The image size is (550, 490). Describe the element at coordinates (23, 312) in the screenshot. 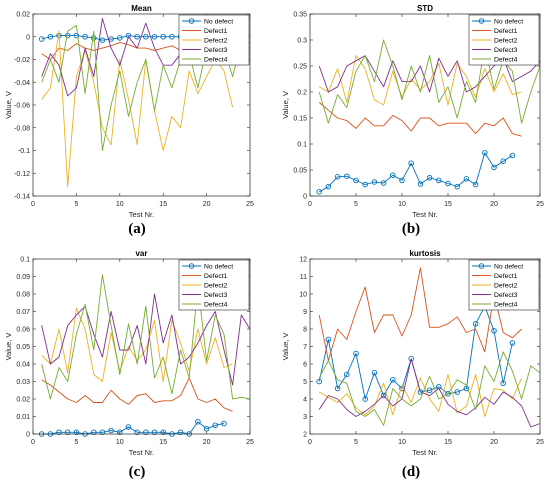

I see `y-tick-label: 0.07` at that location.